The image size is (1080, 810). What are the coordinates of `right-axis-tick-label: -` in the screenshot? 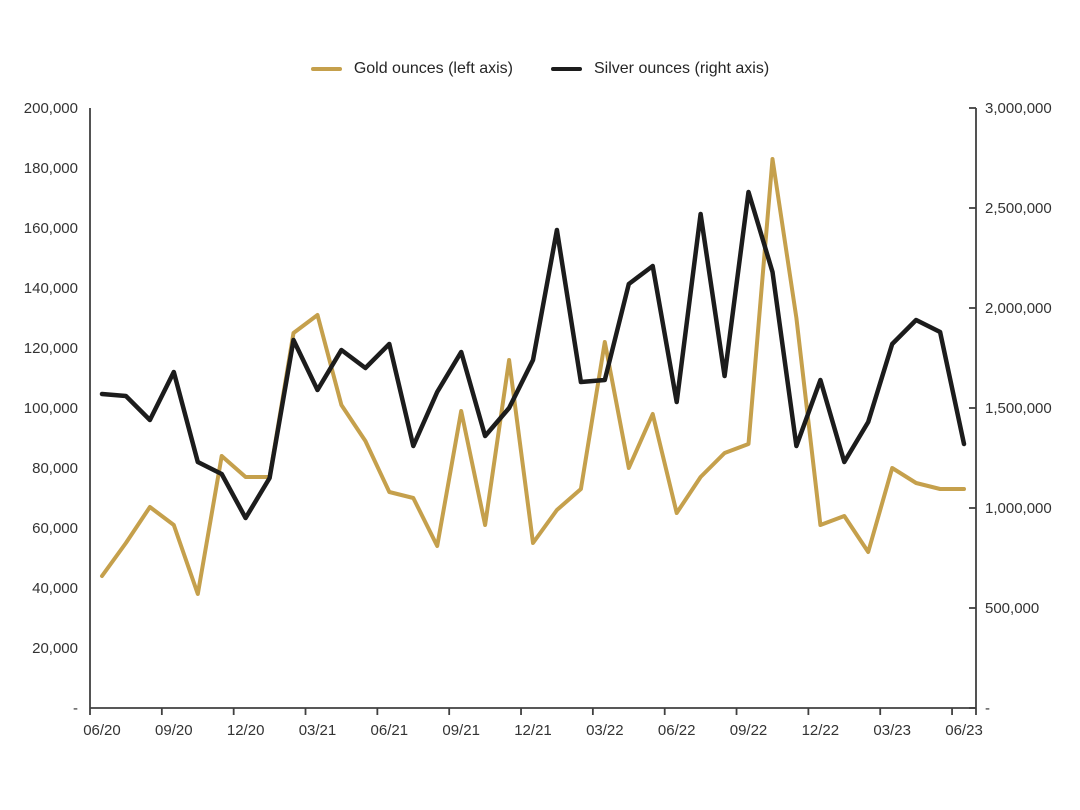 It's located at (987, 708).